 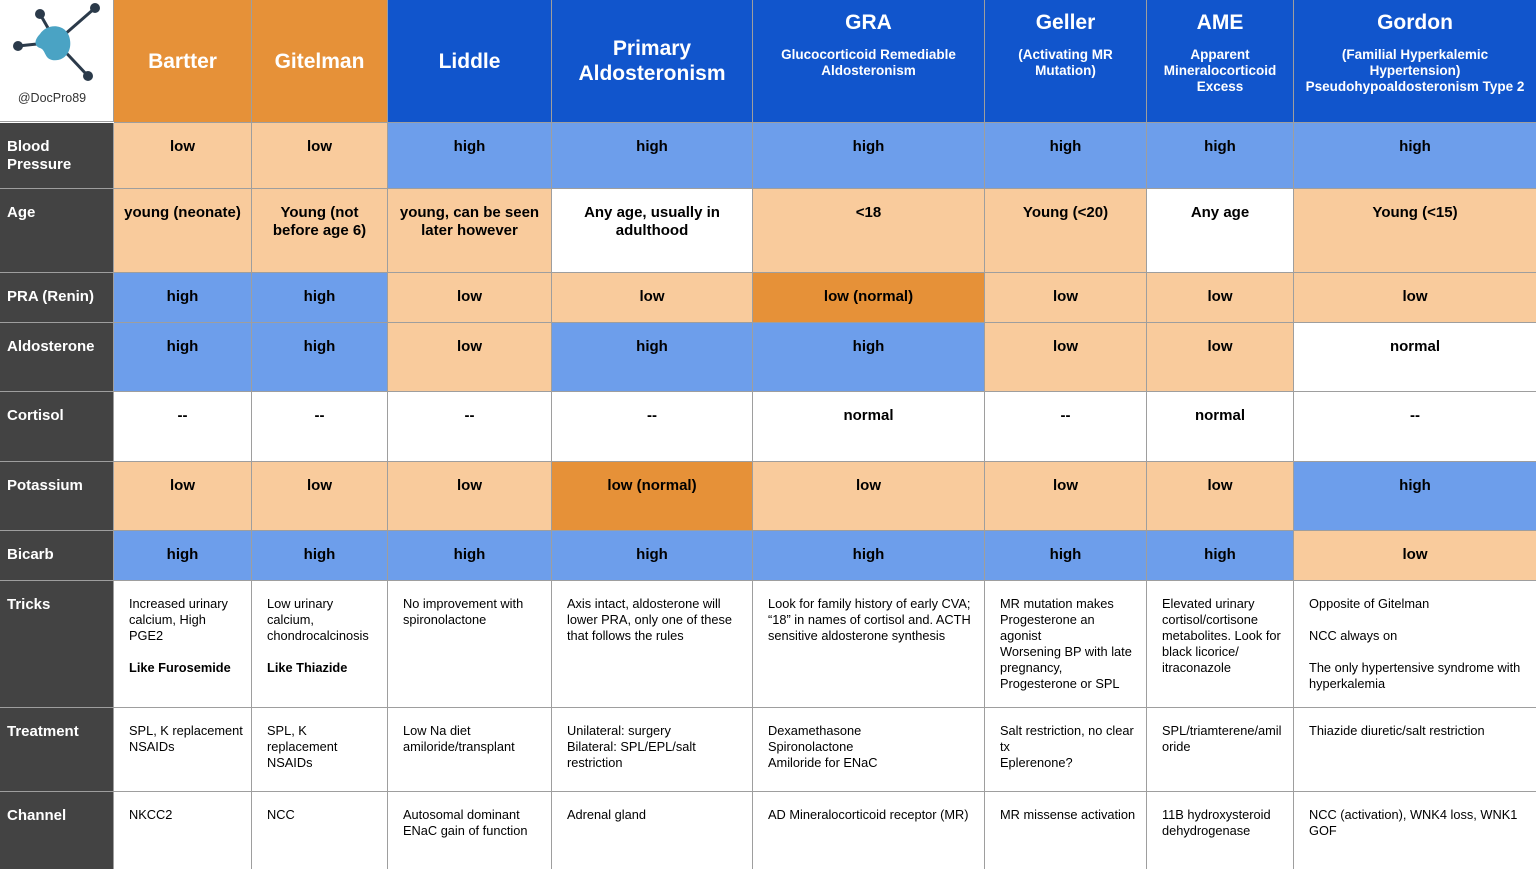 I want to click on cell-paragraph: Autosomal dominant ENaC gain of function, so click(x=473, y=823).